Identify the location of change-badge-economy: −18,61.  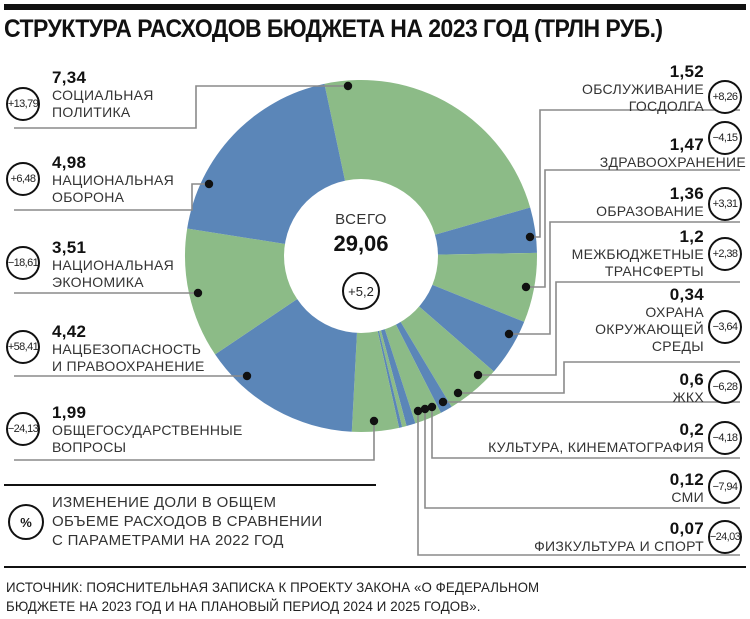
(23, 263).